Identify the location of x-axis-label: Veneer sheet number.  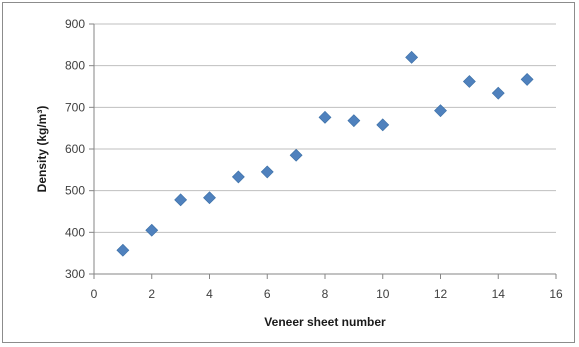
(325, 322).